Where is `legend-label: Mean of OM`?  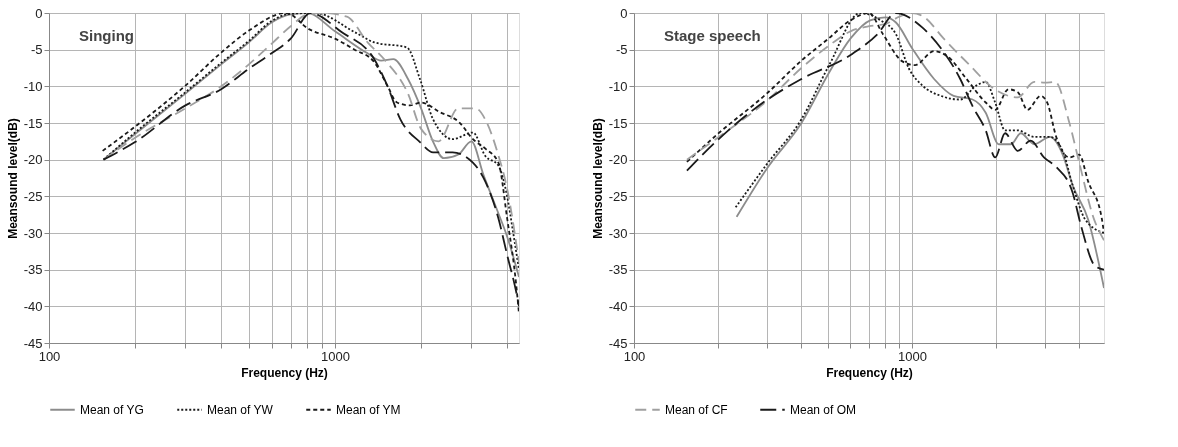 legend-label: Mean of OM is located at coordinates (823, 409).